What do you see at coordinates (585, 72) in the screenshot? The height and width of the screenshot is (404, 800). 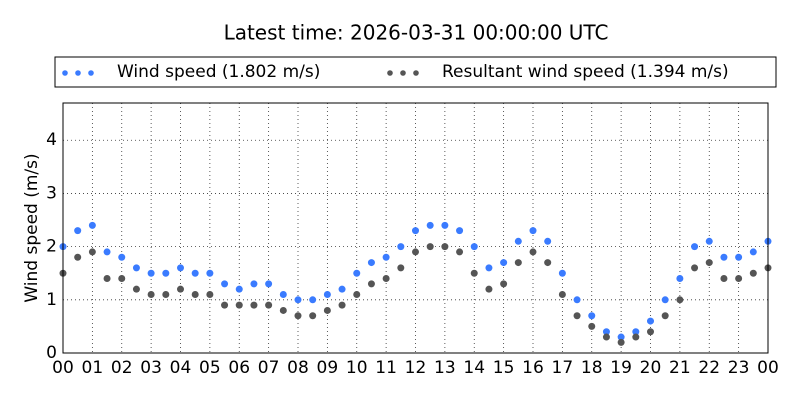 I see `legend-label: Resultant wind speed (1.394 m/s)` at bounding box center [585, 72].